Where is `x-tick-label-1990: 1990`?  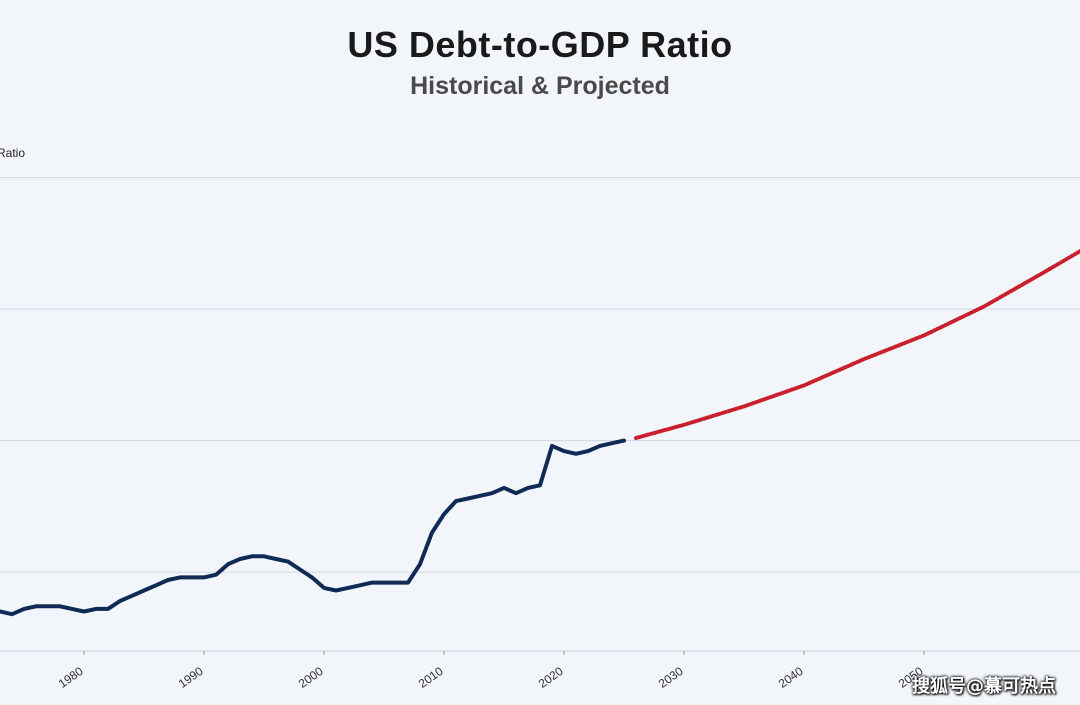
x-tick-label-1990: 1990 is located at coordinates (191, 677).